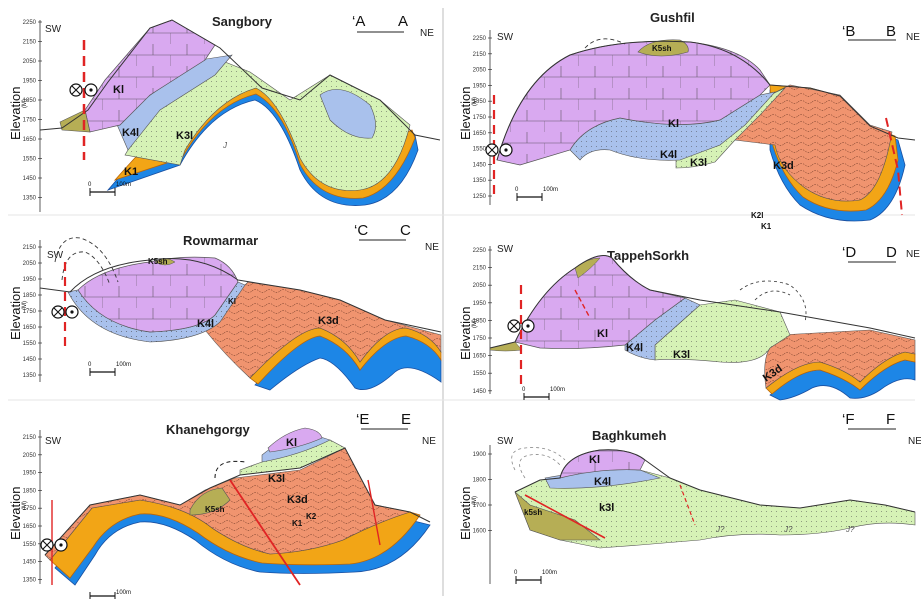 The height and width of the screenshot is (599, 921). What do you see at coordinates (158, 261) in the screenshot?
I see `panel-c-label-k5sh: K5sh` at bounding box center [158, 261].